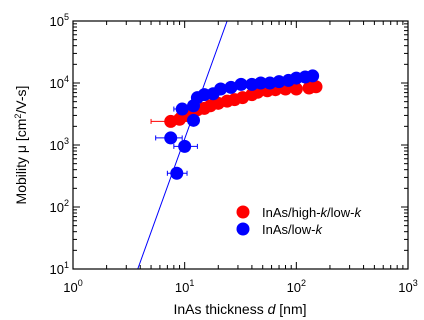  I want to click on x-axis-title-part: [nm], so click(290, 309).